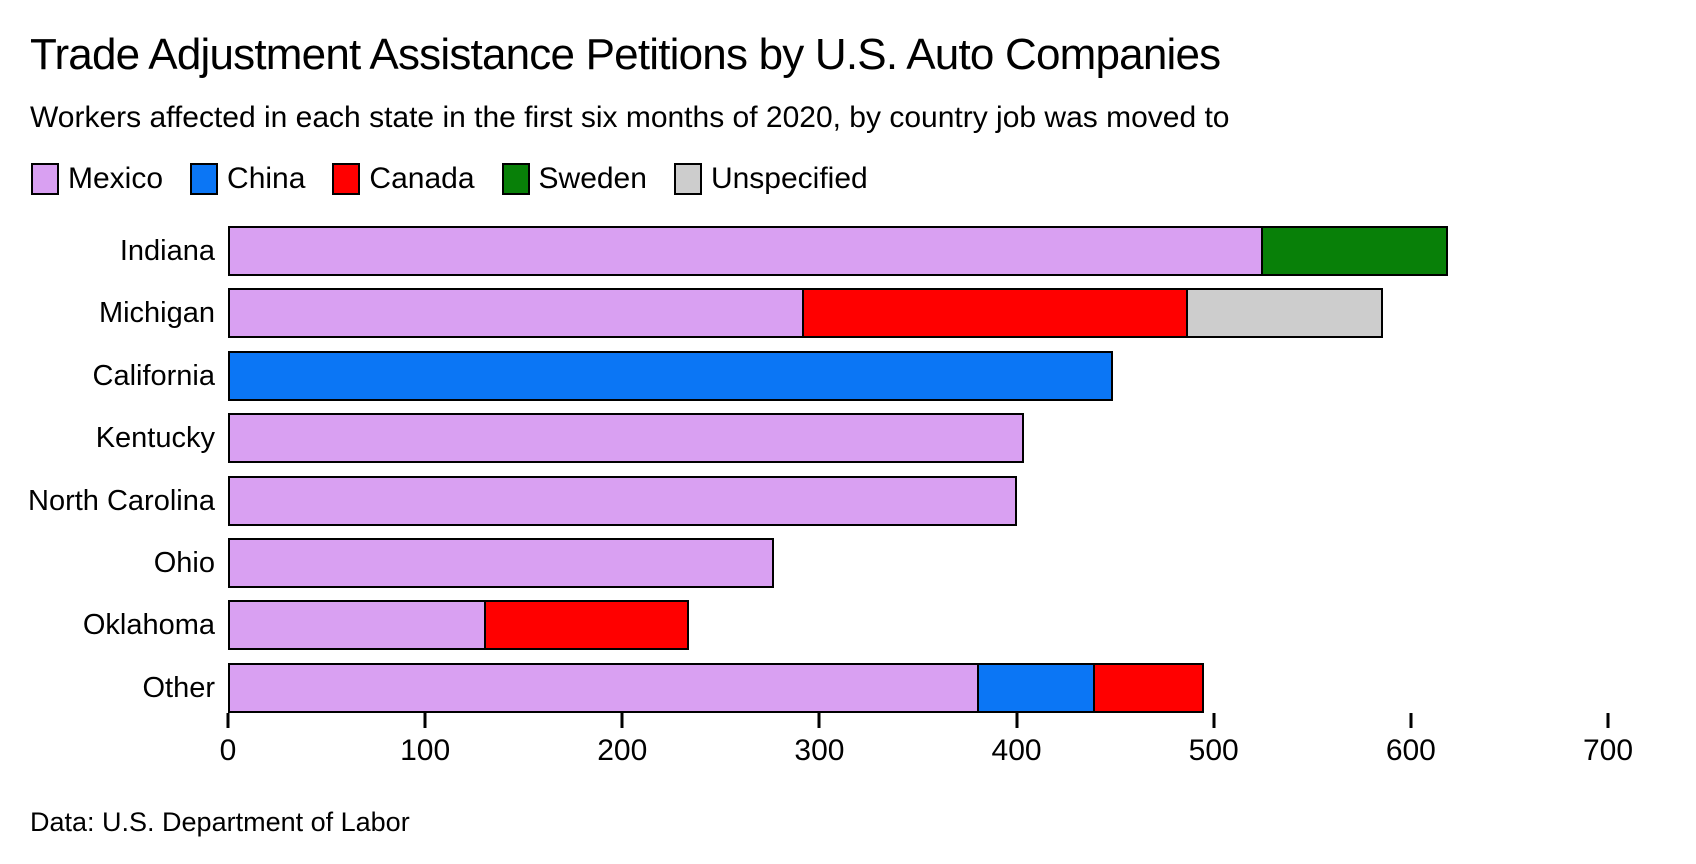 This screenshot has width=1696, height=864. What do you see at coordinates (45, 179) in the screenshot?
I see `legend-swatch-mexico-icon` at bounding box center [45, 179].